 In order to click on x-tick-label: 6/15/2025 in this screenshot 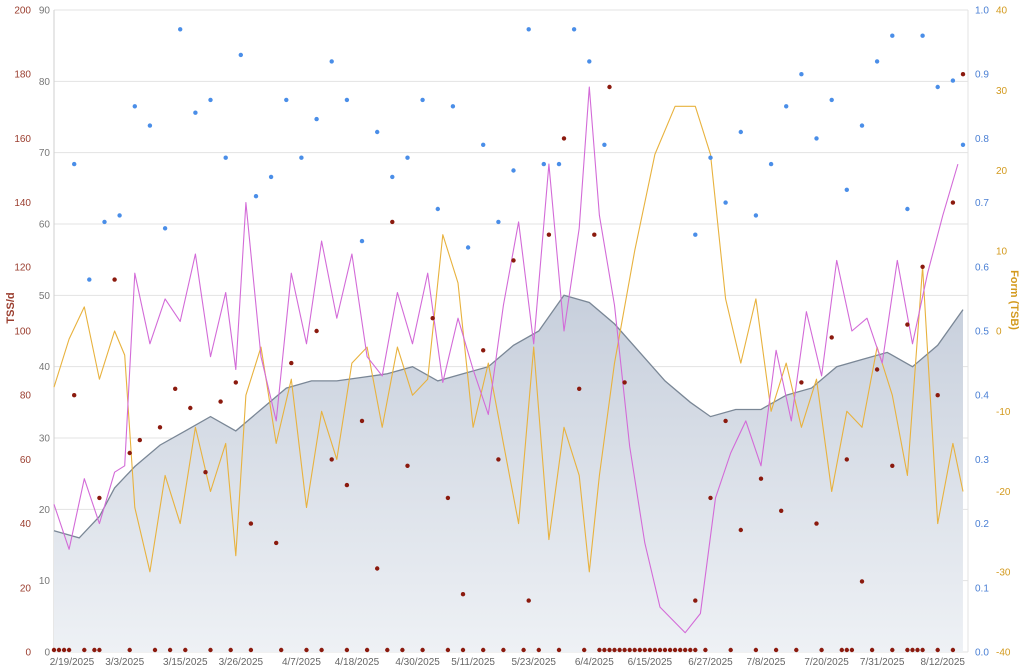, I will do `click(650, 662)`.